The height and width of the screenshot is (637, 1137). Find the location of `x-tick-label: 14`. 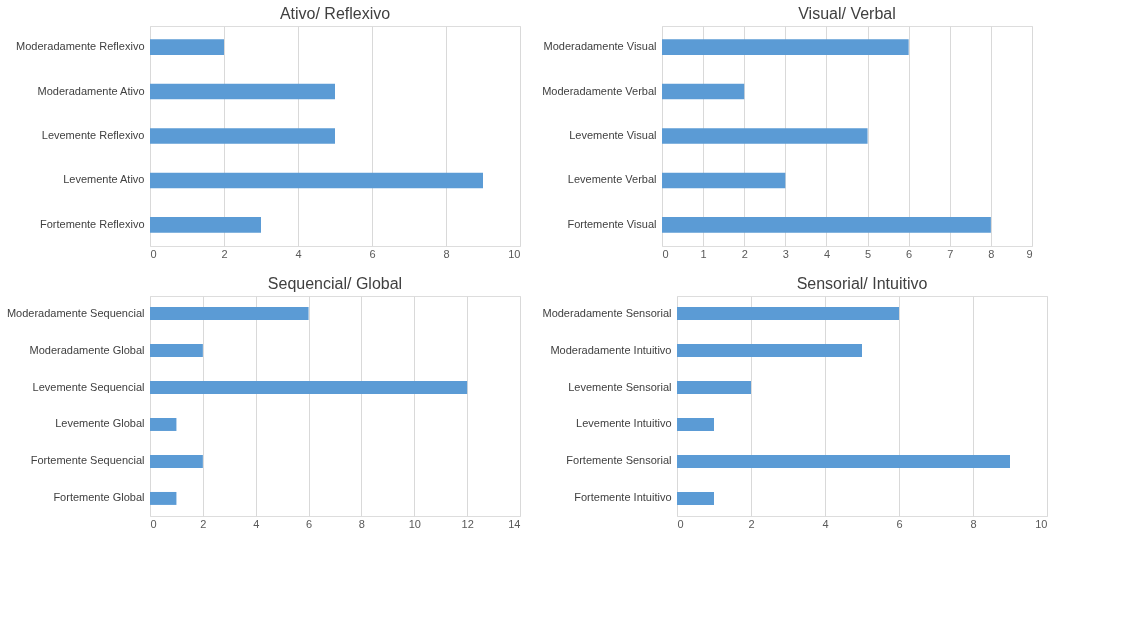

x-tick-label: 14 is located at coordinates (514, 523).